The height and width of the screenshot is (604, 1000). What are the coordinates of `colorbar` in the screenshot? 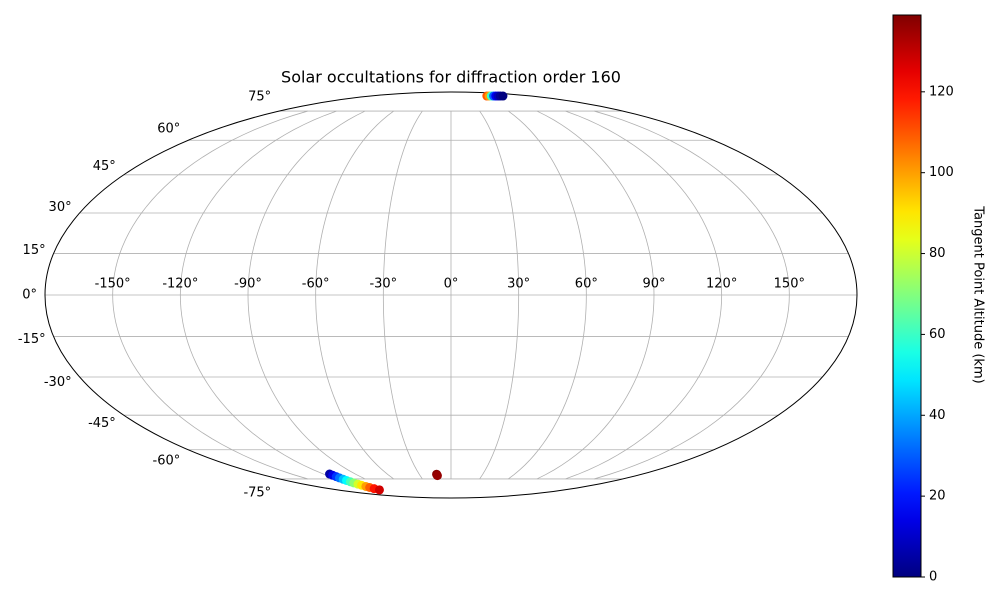 It's located at (907, 296).